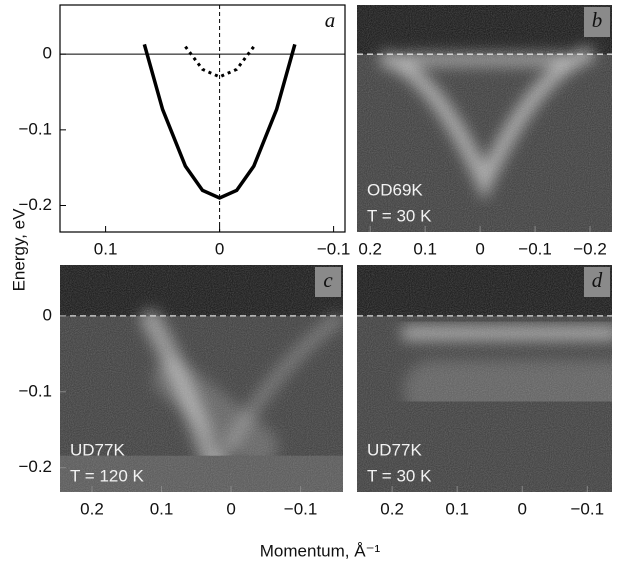 Image resolution: width=618 pixels, height=571 pixels. What do you see at coordinates (330, 20) in the screenshot?
I see `panel-label: a` at bounding box center [330, 20].